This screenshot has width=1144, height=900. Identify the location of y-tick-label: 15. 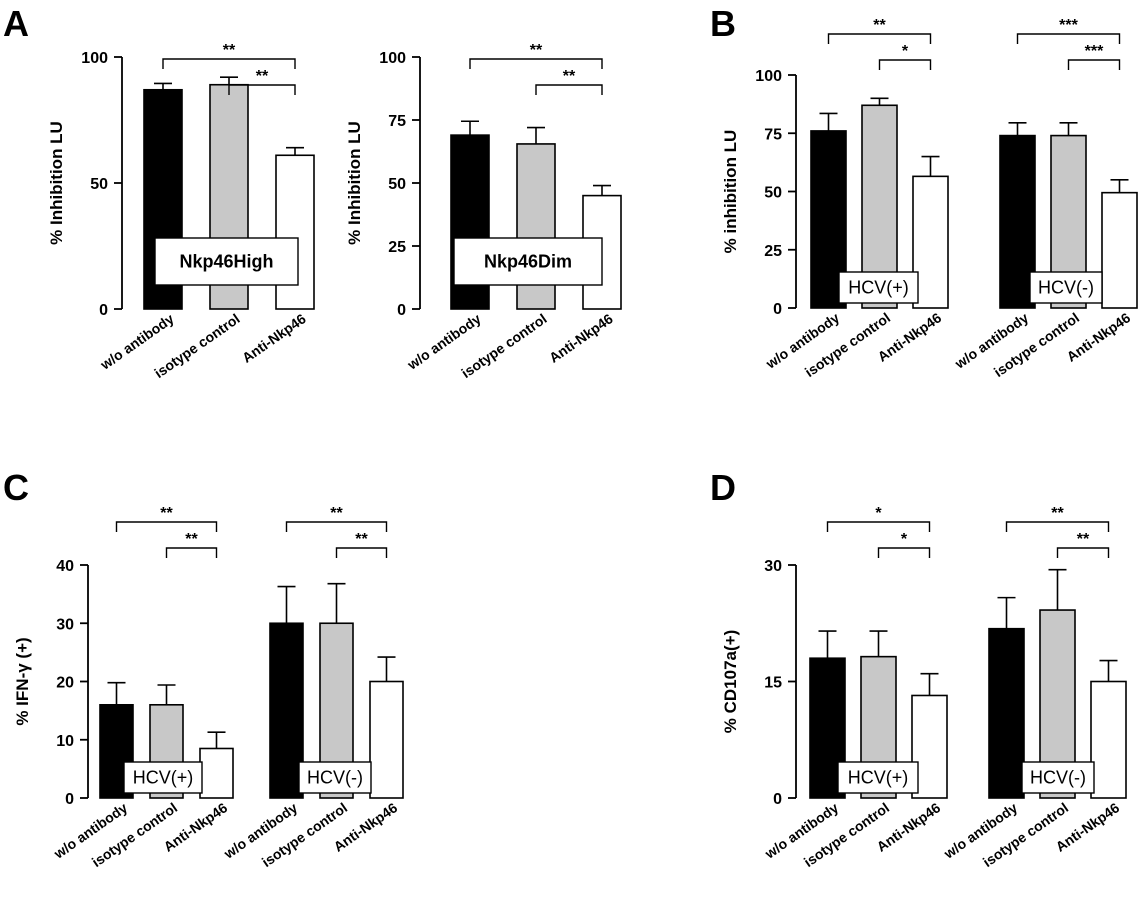
(773, 683).